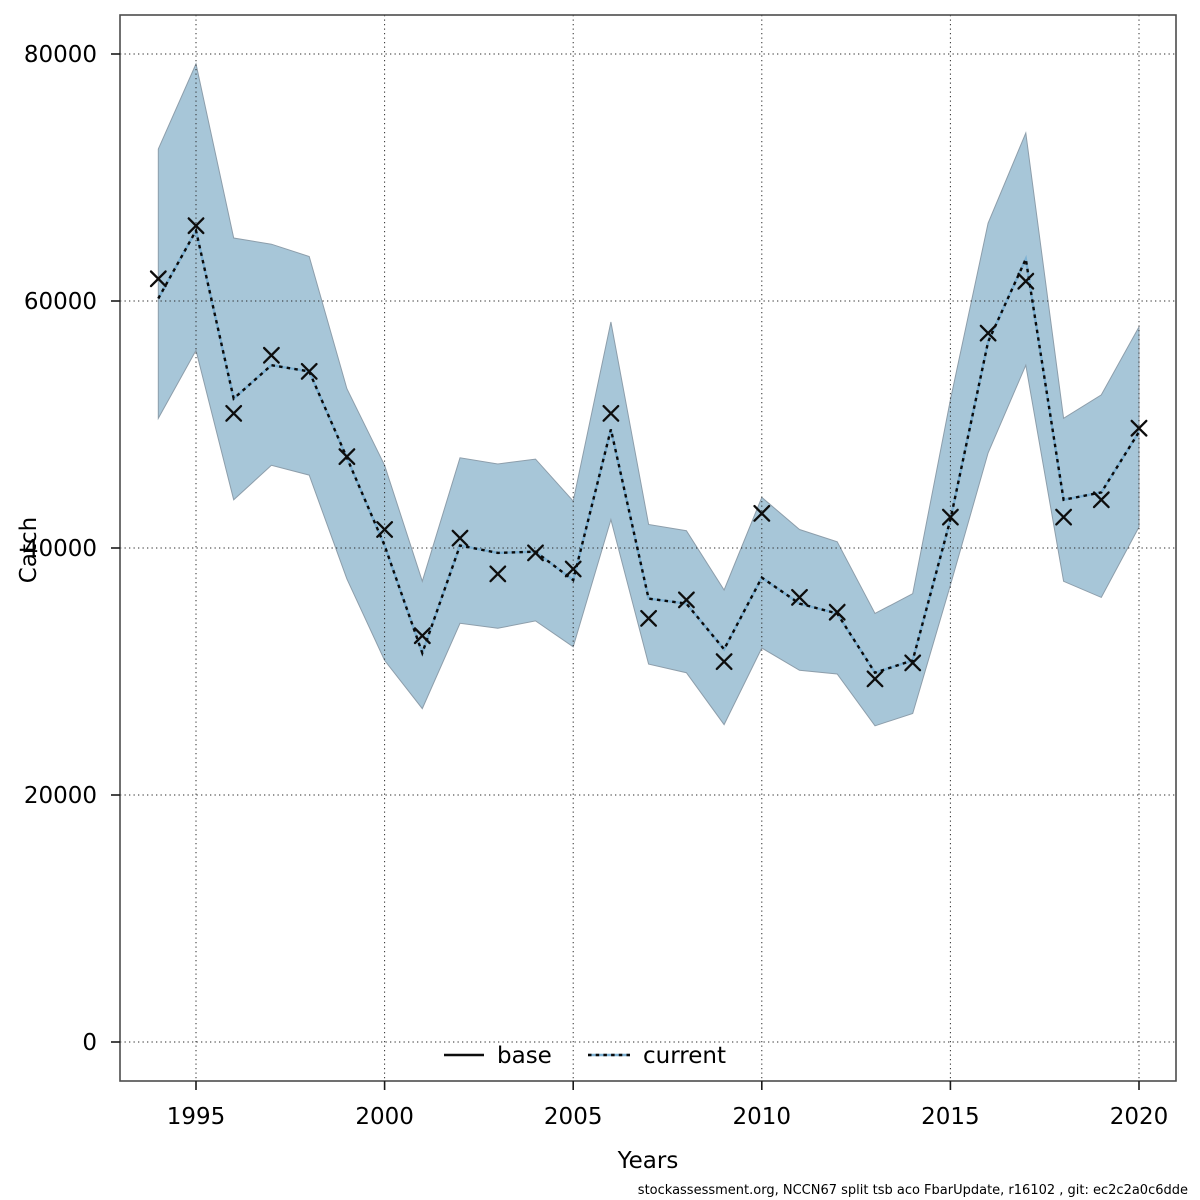 This screenshot has height=1200, width=1200. I want to click on x-axis-title: Years, so click(648, 1161).